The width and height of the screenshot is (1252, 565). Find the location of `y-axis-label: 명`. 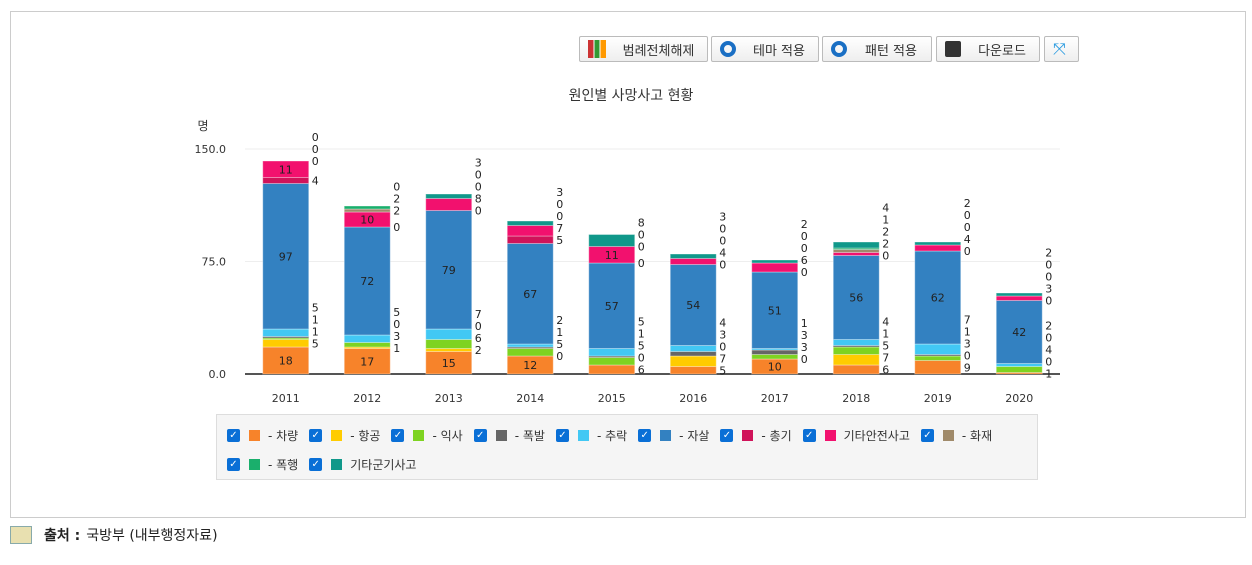

y-axis-label: 명 is located at coordinates (202, 126).